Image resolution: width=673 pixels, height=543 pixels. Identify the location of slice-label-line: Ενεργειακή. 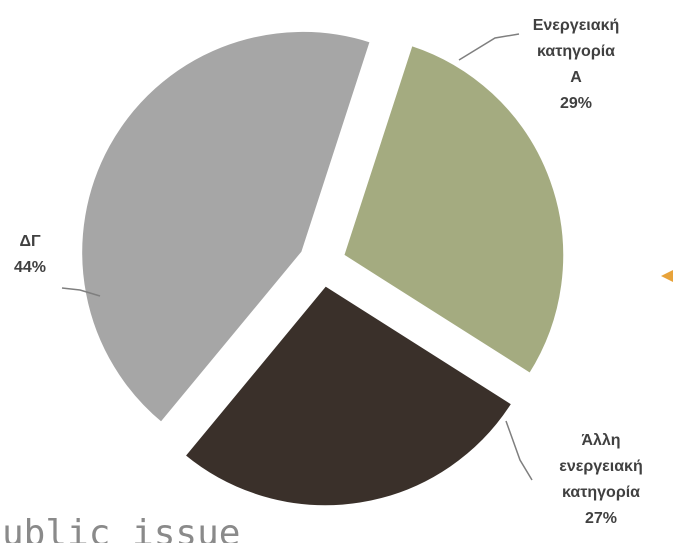
(576, 25).